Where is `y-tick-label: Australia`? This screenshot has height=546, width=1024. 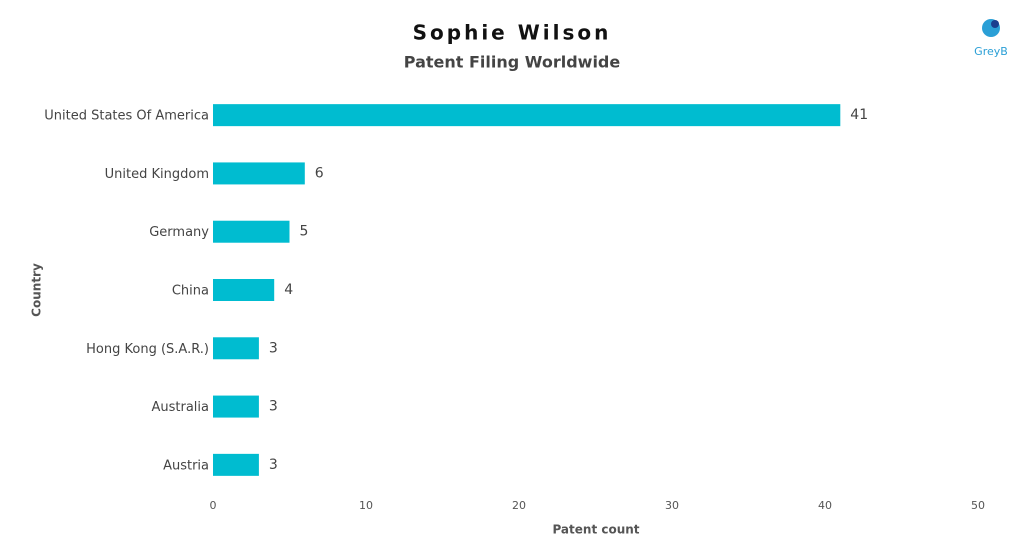
y-tick-label: Australia is located at coordinates (180, 407).